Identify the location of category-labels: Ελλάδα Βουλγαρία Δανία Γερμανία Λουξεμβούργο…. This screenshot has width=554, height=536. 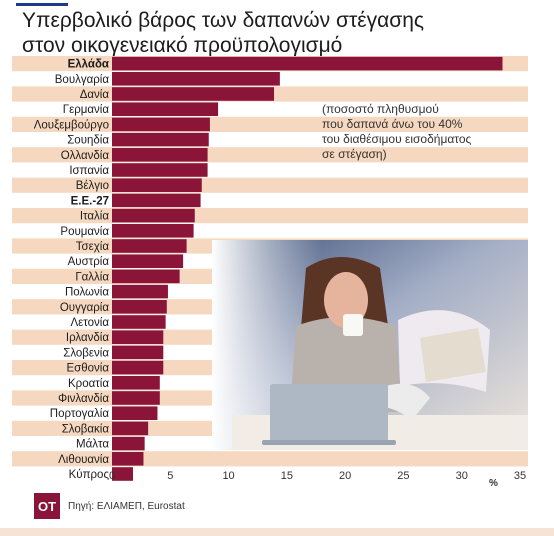
(72, 270).